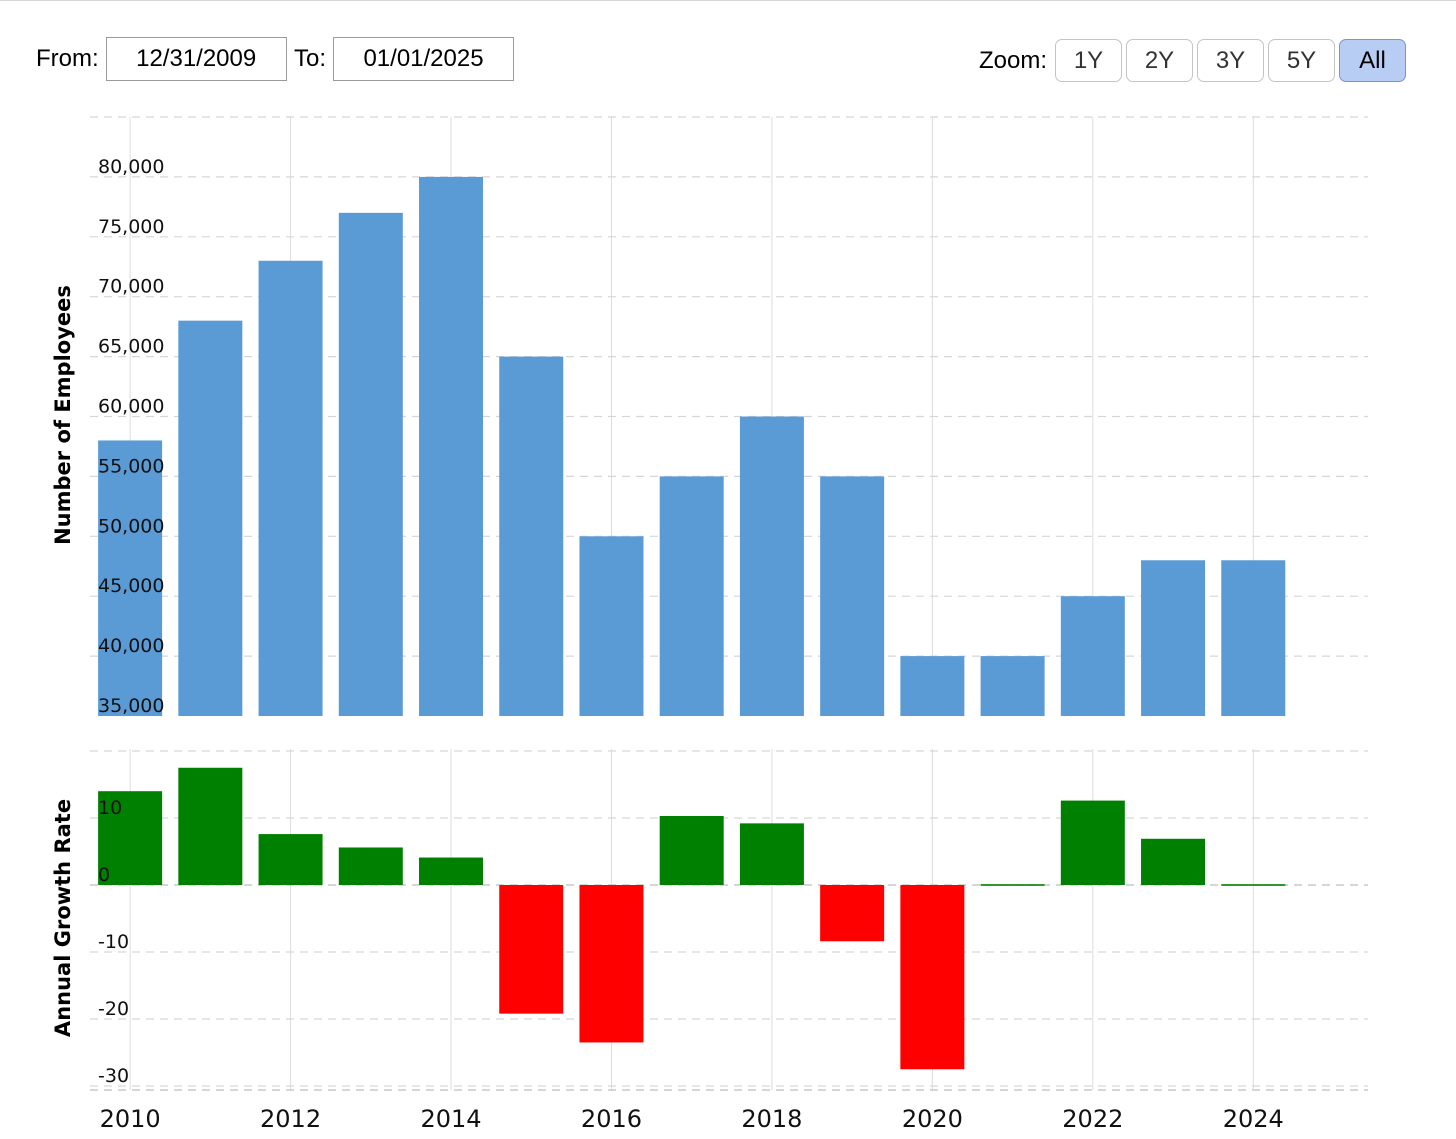  What do you see at coordinates (131, 646) in the screenshot?
I see `employees-tick-label: 40,000` at bounding box center [131, 646].